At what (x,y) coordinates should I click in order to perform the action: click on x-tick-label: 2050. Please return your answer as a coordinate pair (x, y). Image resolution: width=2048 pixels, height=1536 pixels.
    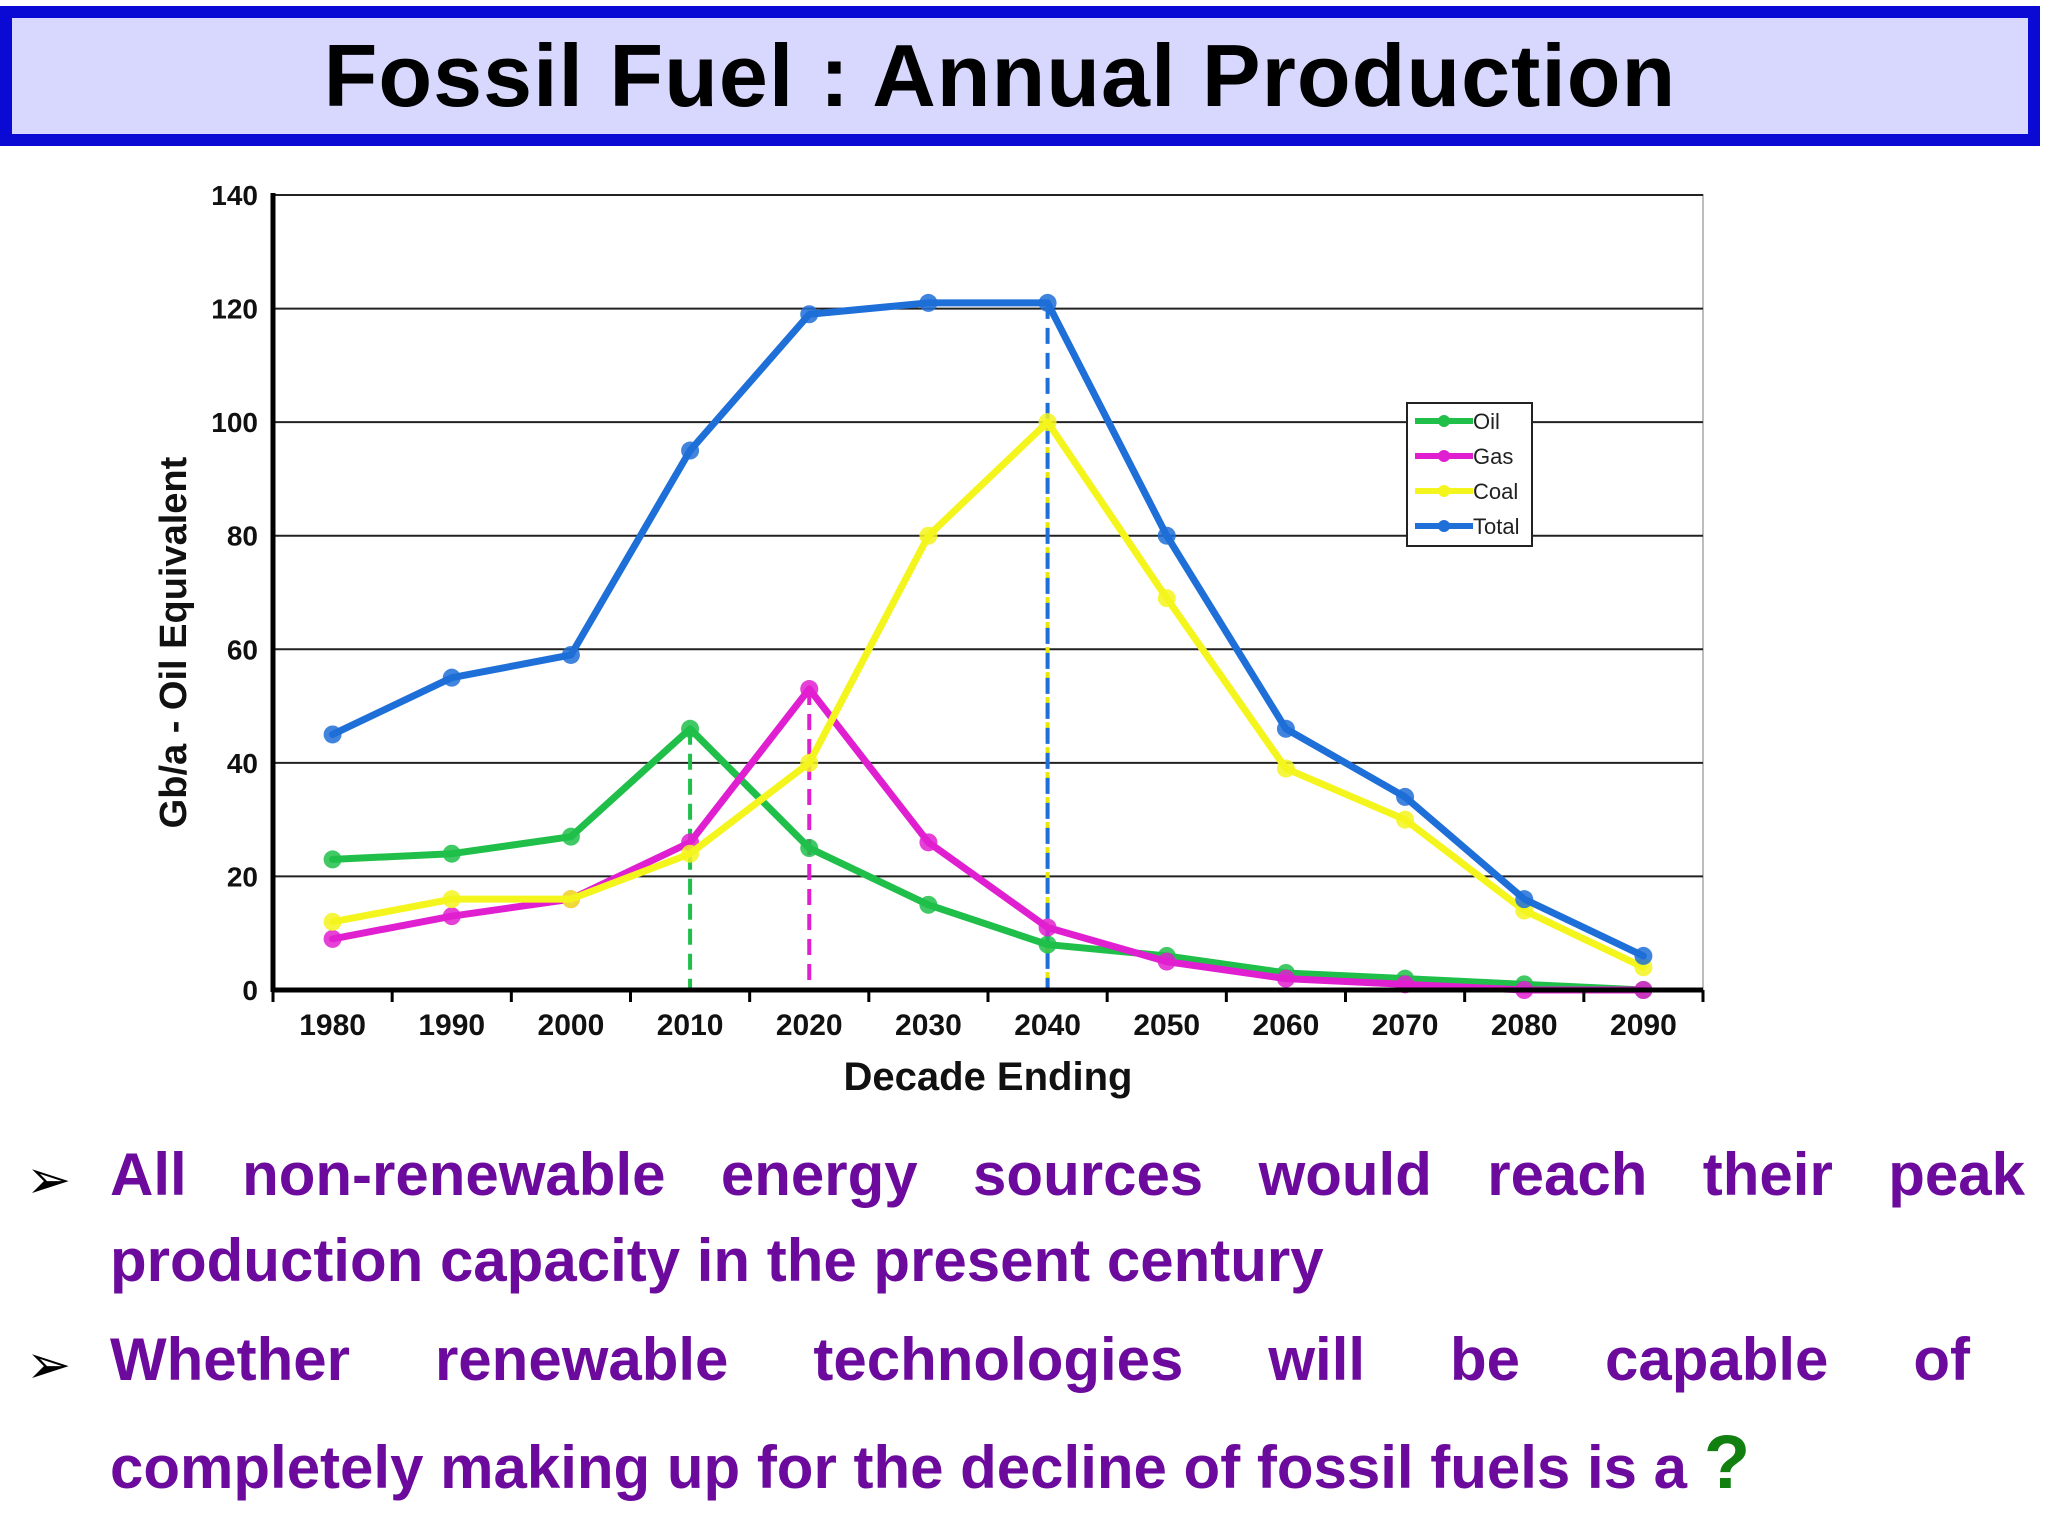
    Looking at the image, I should click on (1166, 1025).